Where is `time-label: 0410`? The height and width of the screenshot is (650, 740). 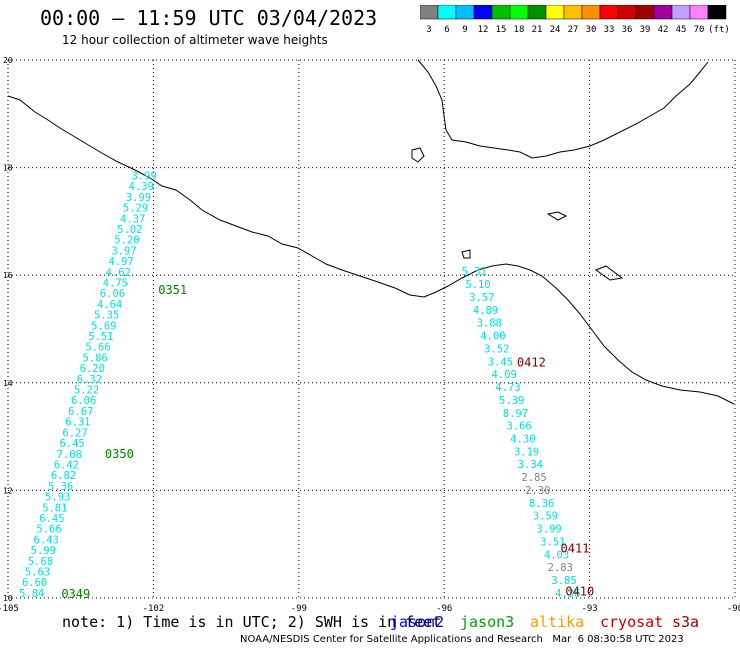 time-label: 0410 is located at coordinates (579, 591).